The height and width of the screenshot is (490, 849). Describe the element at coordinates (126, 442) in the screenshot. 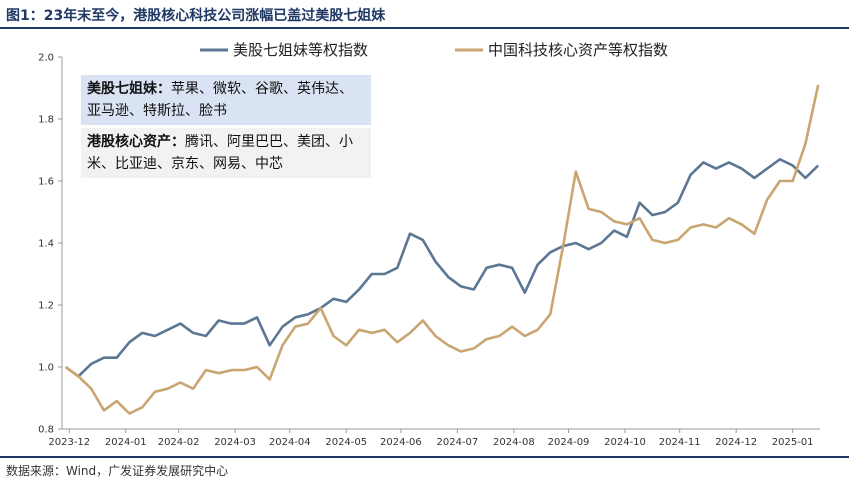

I see `x-tick-label: 2024-01` at that location.